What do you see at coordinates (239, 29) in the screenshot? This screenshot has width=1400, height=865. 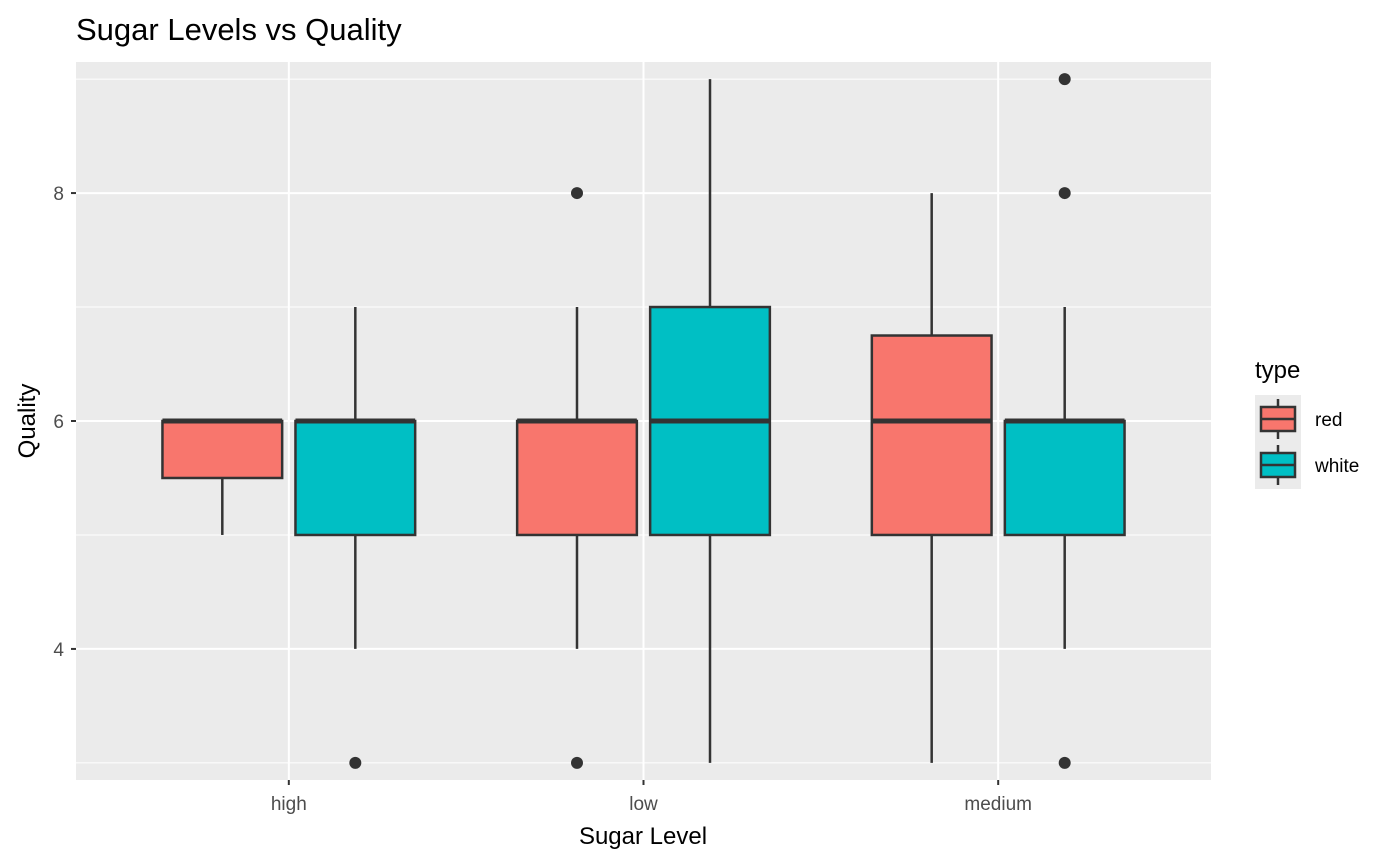 I see `chart-title: Sugar Levels vs Quality` at bounding box center [239, 29].